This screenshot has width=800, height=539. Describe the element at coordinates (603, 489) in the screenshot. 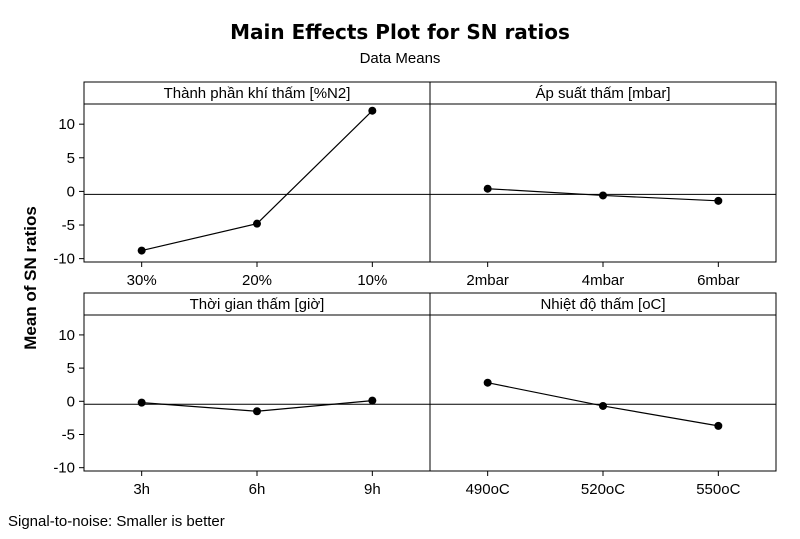

I see `x-tick-label: 520oC` at that location.